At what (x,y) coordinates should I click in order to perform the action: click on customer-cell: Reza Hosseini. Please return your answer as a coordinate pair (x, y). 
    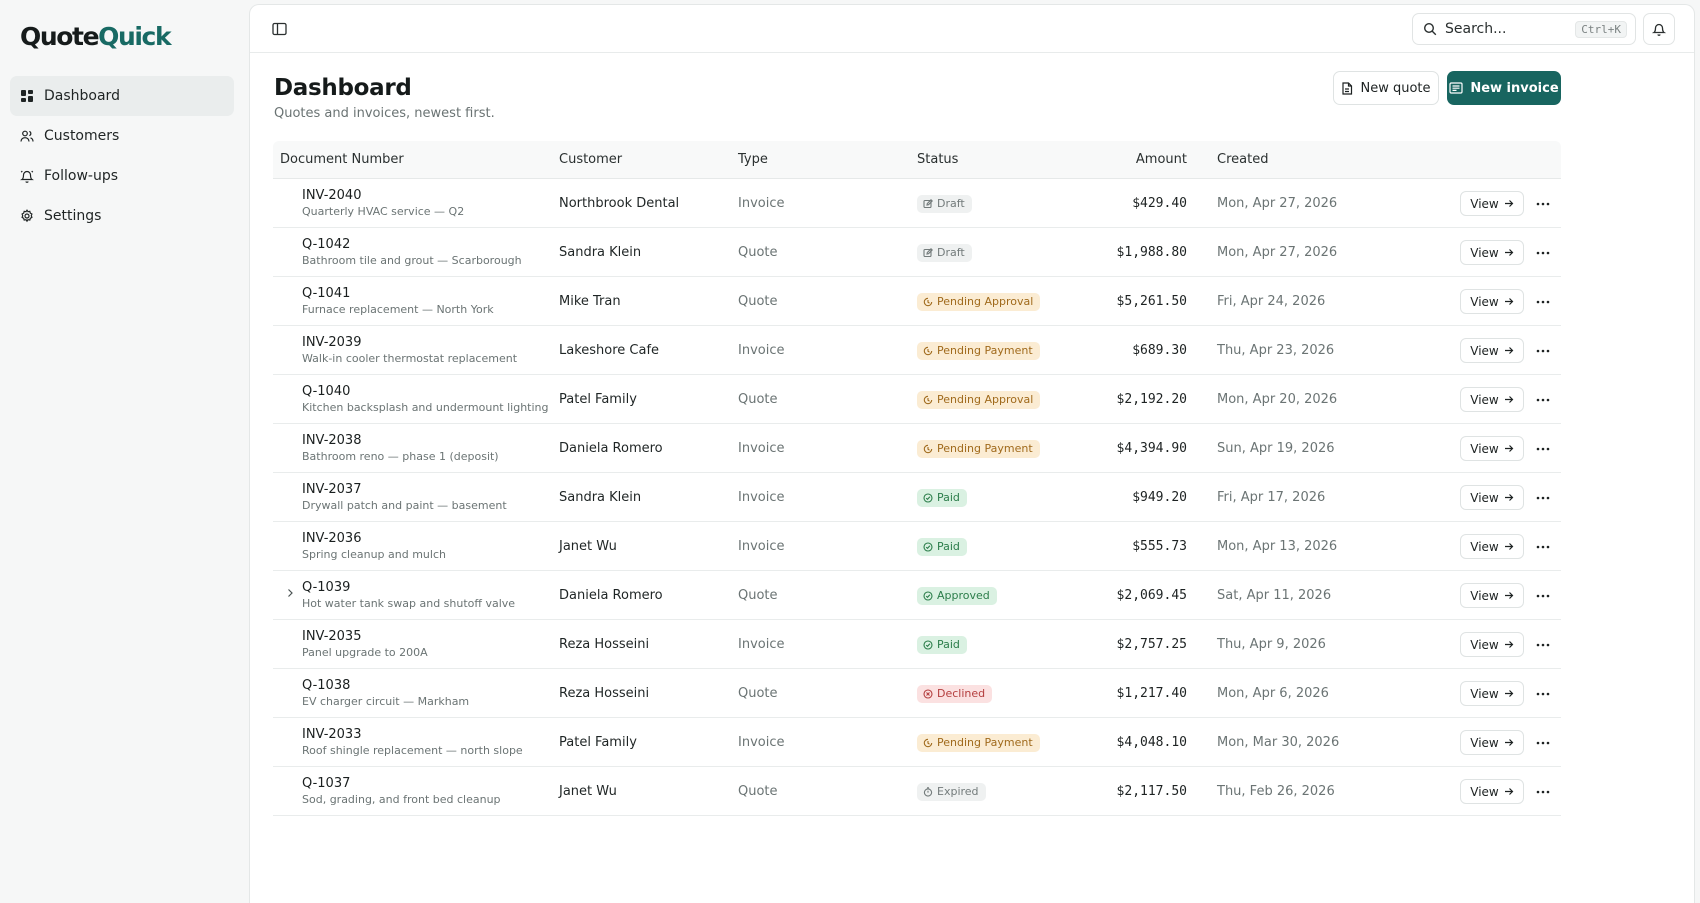
    Looking at the image, I should click on (604, 693).